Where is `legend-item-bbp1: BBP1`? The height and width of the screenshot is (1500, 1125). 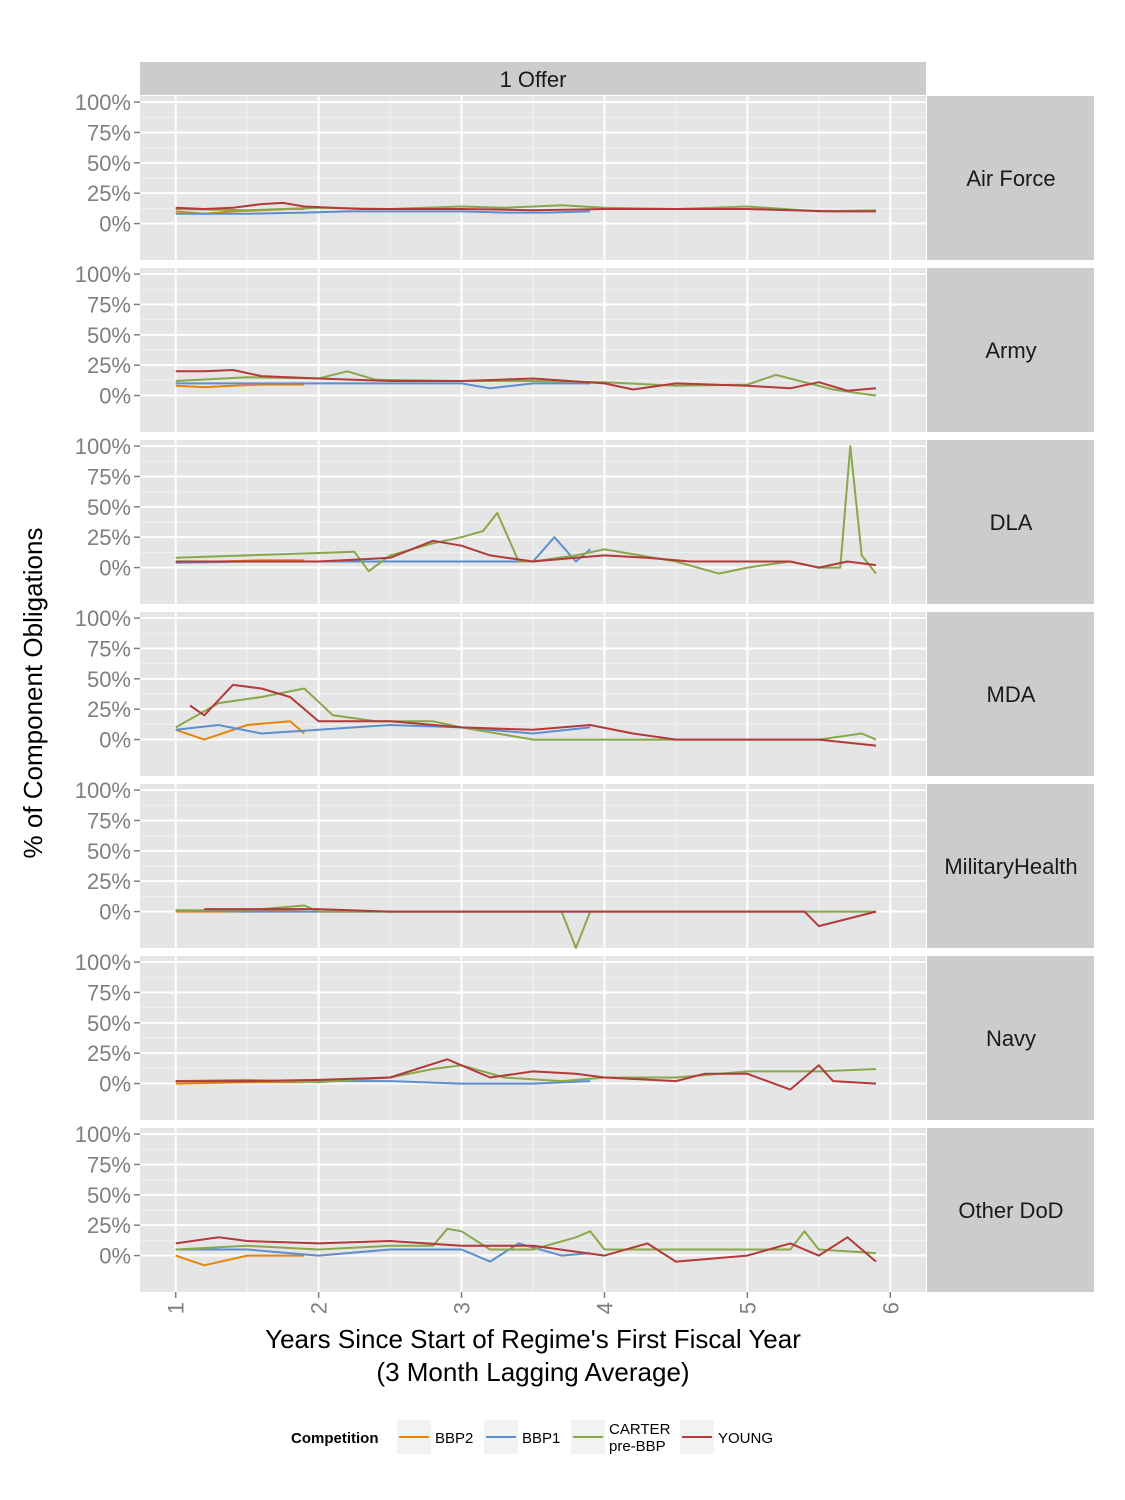 legend-item-bbp1: BBP1 is located at coordinates (522, 1437).